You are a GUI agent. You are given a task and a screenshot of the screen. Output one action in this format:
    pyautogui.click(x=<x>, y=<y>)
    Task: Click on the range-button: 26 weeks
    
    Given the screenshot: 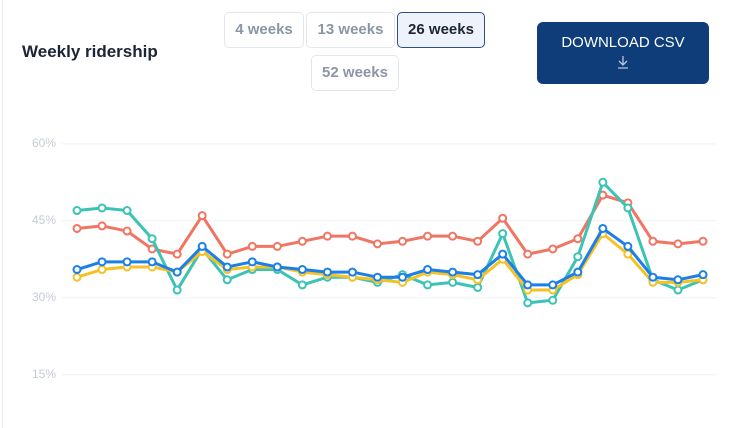 What is the action you would take?
    pyautogui.click(x=441, y=30)
    